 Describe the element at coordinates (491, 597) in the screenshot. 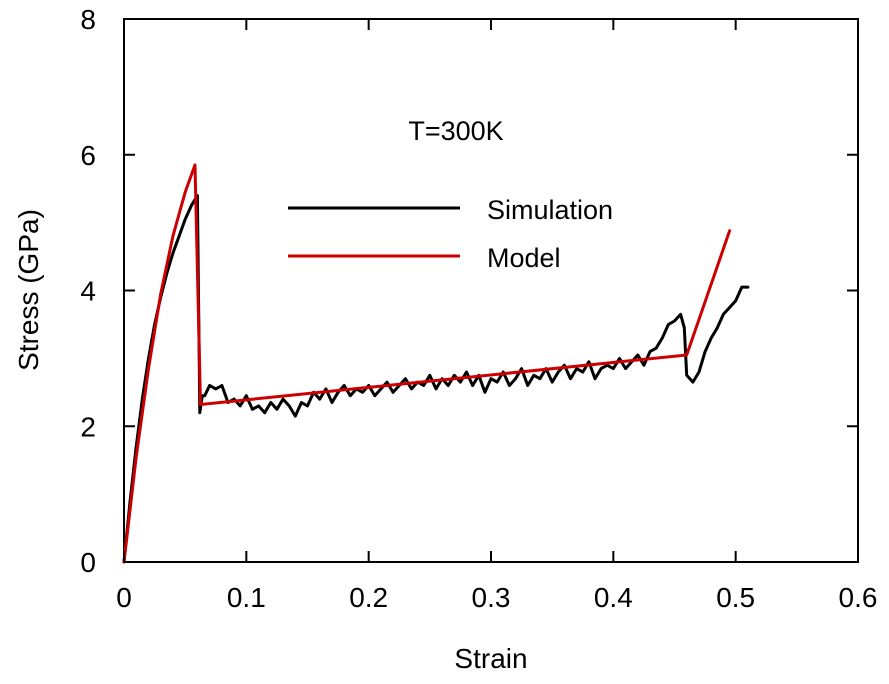

I see `x-tick-label: 0.3` at that location.